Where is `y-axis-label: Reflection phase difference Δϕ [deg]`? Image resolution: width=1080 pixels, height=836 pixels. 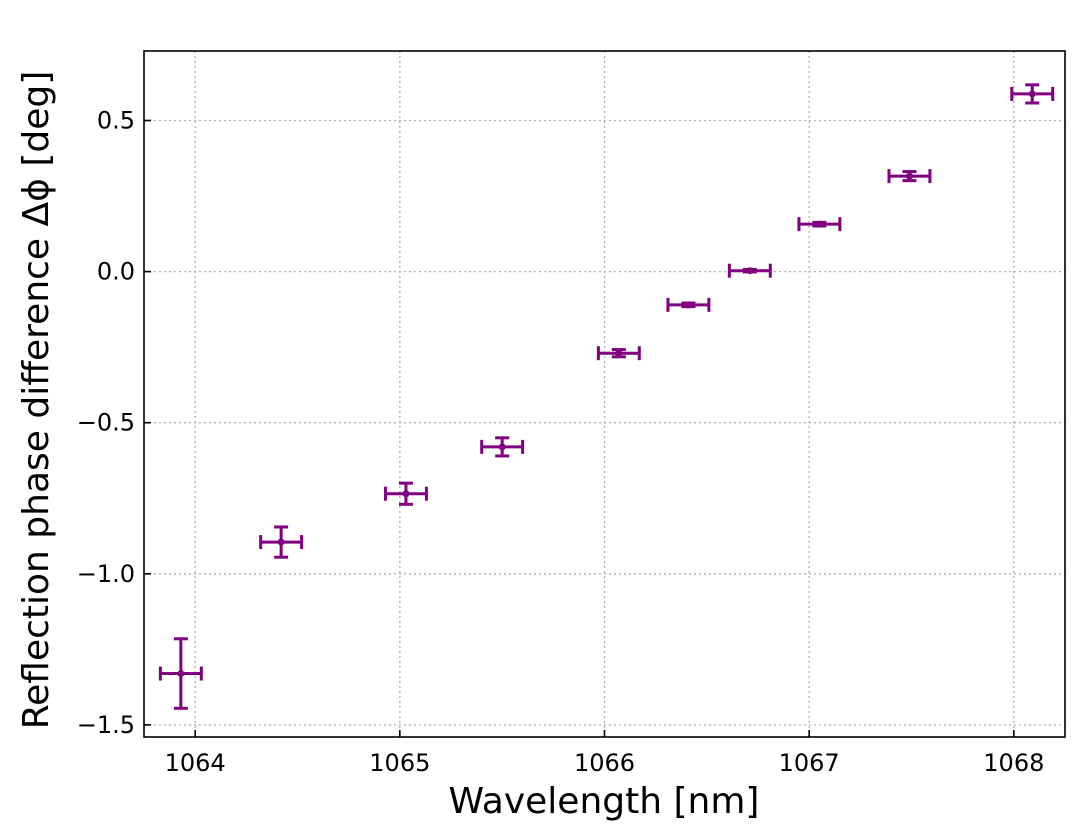 y-axis-label: Reflection phase difference Δϕ [deg] is located at coordinates (36, 400).